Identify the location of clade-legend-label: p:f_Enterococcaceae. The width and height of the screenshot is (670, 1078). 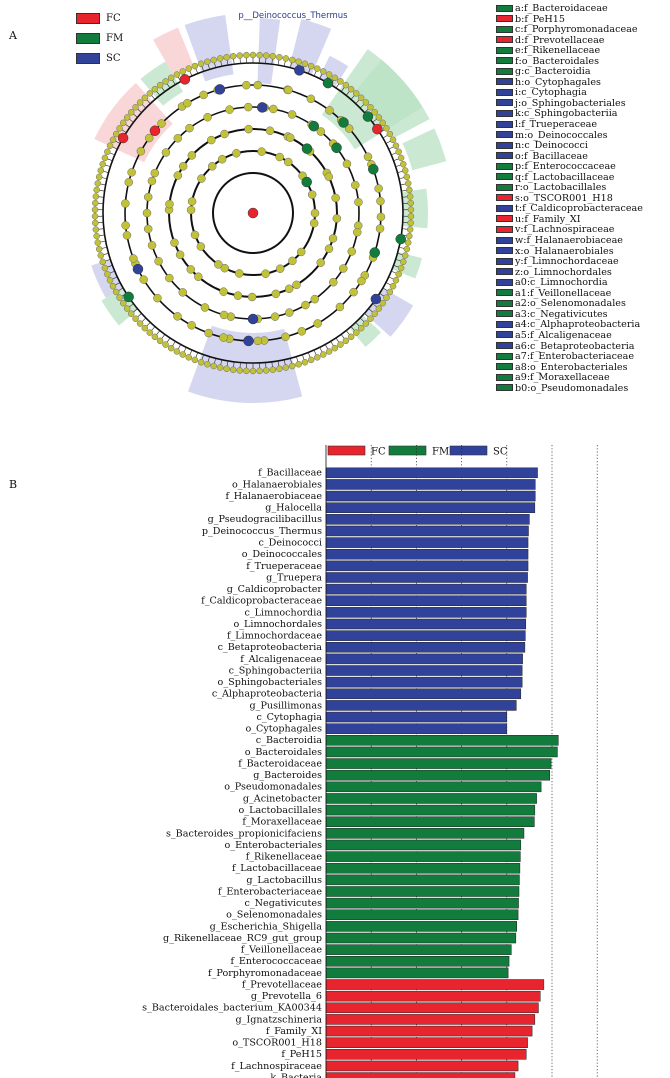
(565, 167).